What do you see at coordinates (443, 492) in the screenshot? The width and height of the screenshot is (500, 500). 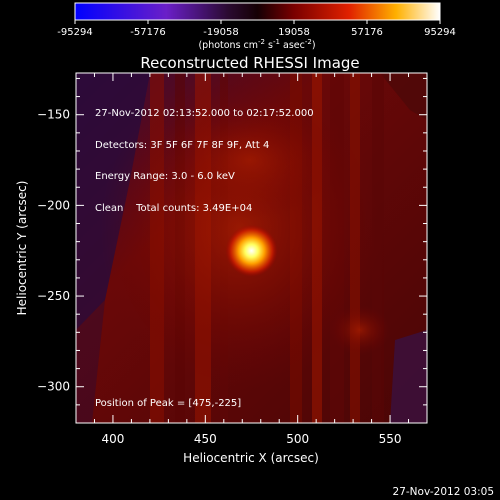 I see `footer-timestamp: 27-Nov-2012 03:05` at bounding box center [443, 492].